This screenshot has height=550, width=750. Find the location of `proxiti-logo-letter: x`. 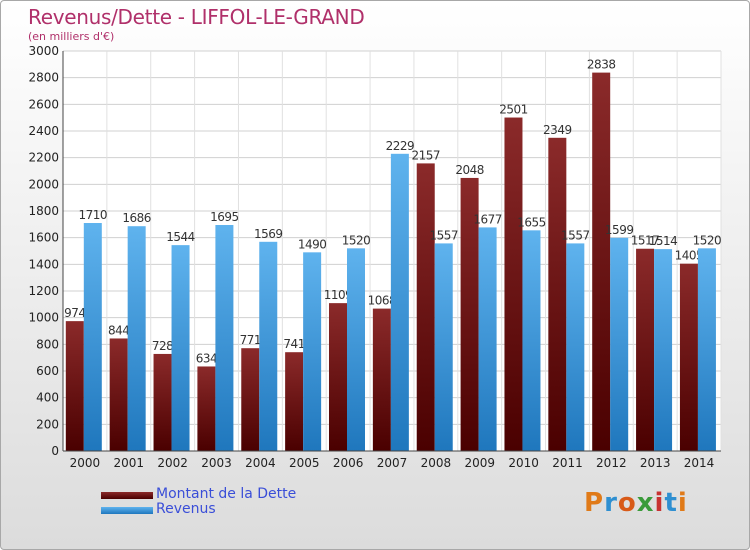

proxiti-logo-letter: x is located at coordinates (645, 503).